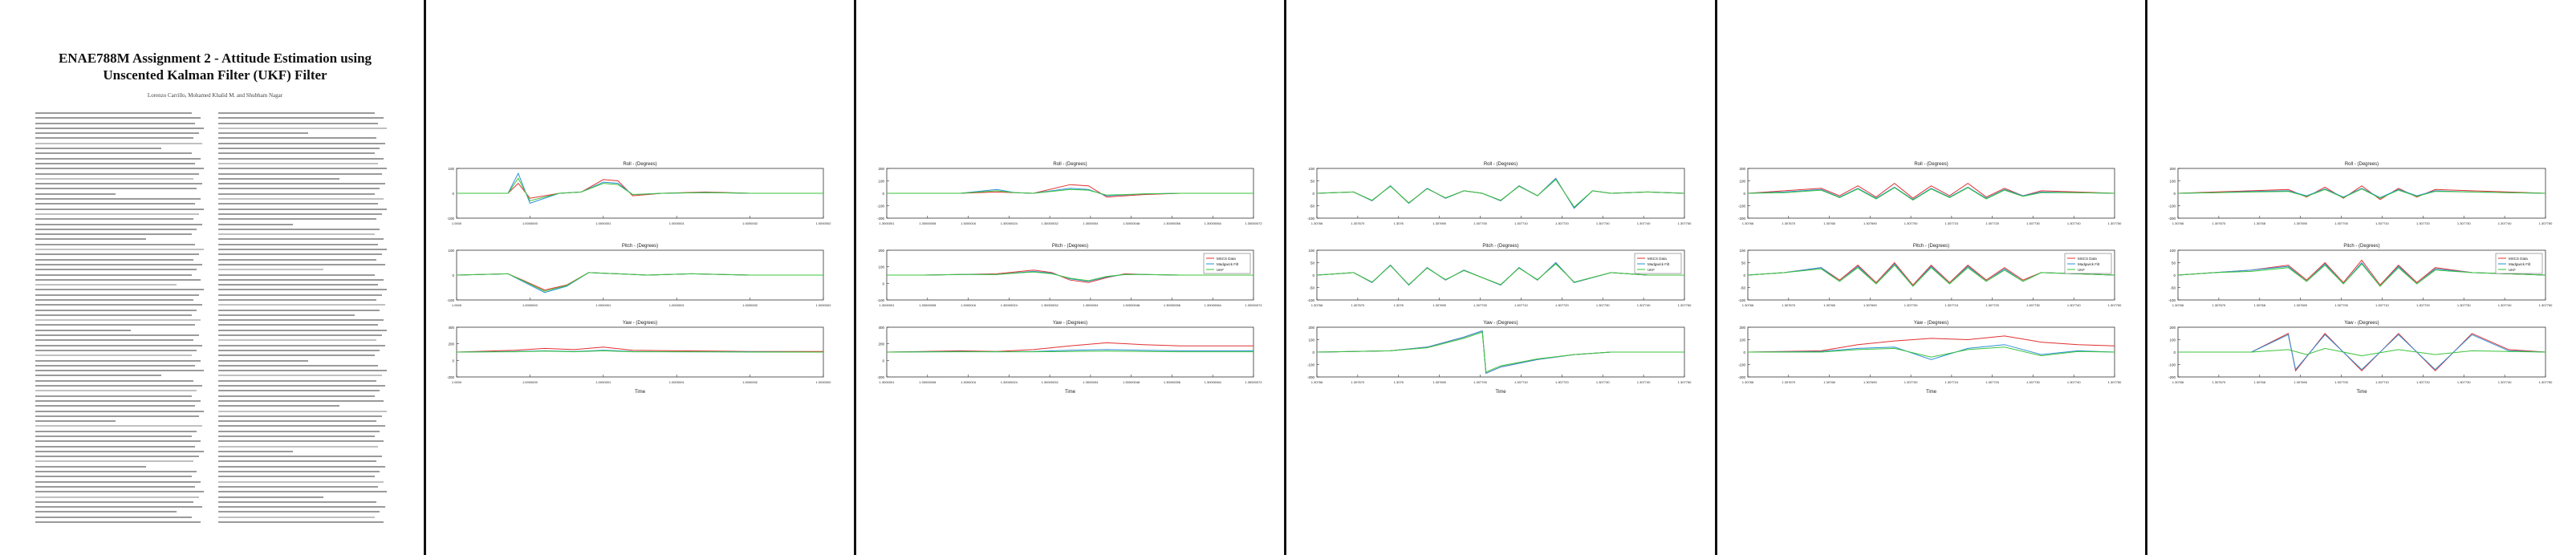 This screenshot has height=555, width=2576. I want to click on subplot-title: Pitch - (Degrees), so click(640, 246).